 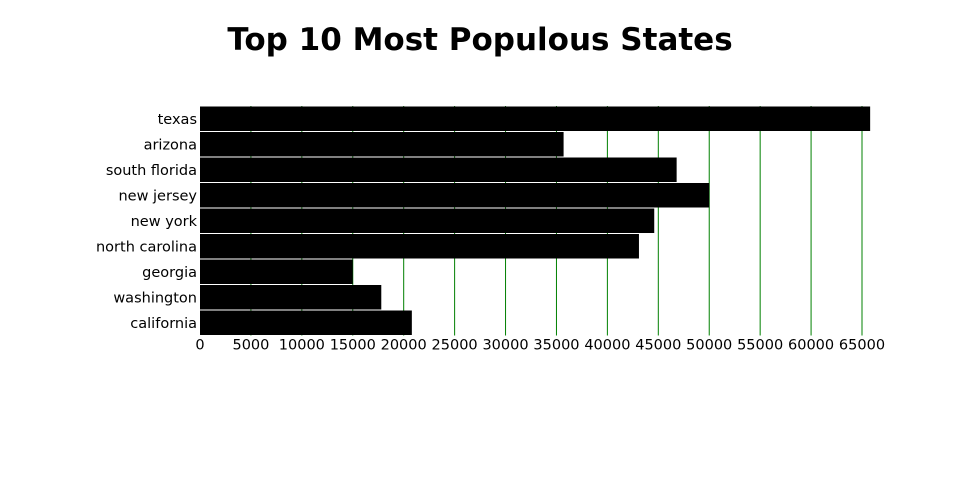 I want to click on category-label: new jersey, so click(x=157, y=196).